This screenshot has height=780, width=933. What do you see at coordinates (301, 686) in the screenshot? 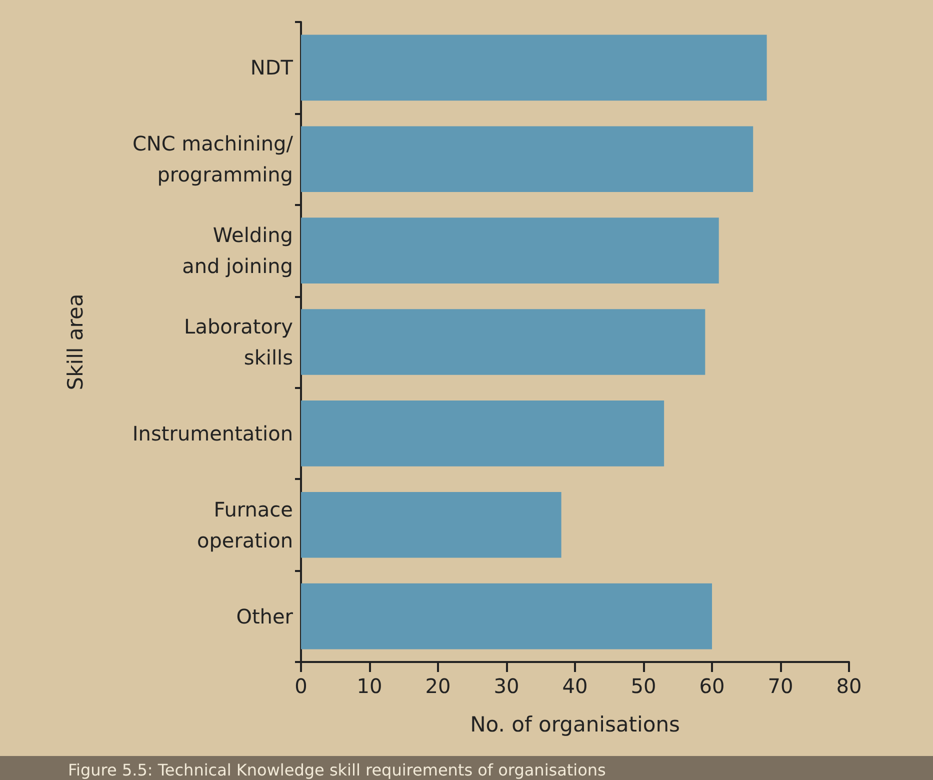
I see `x-tick-label: 0` at bounding box center [301, 686].